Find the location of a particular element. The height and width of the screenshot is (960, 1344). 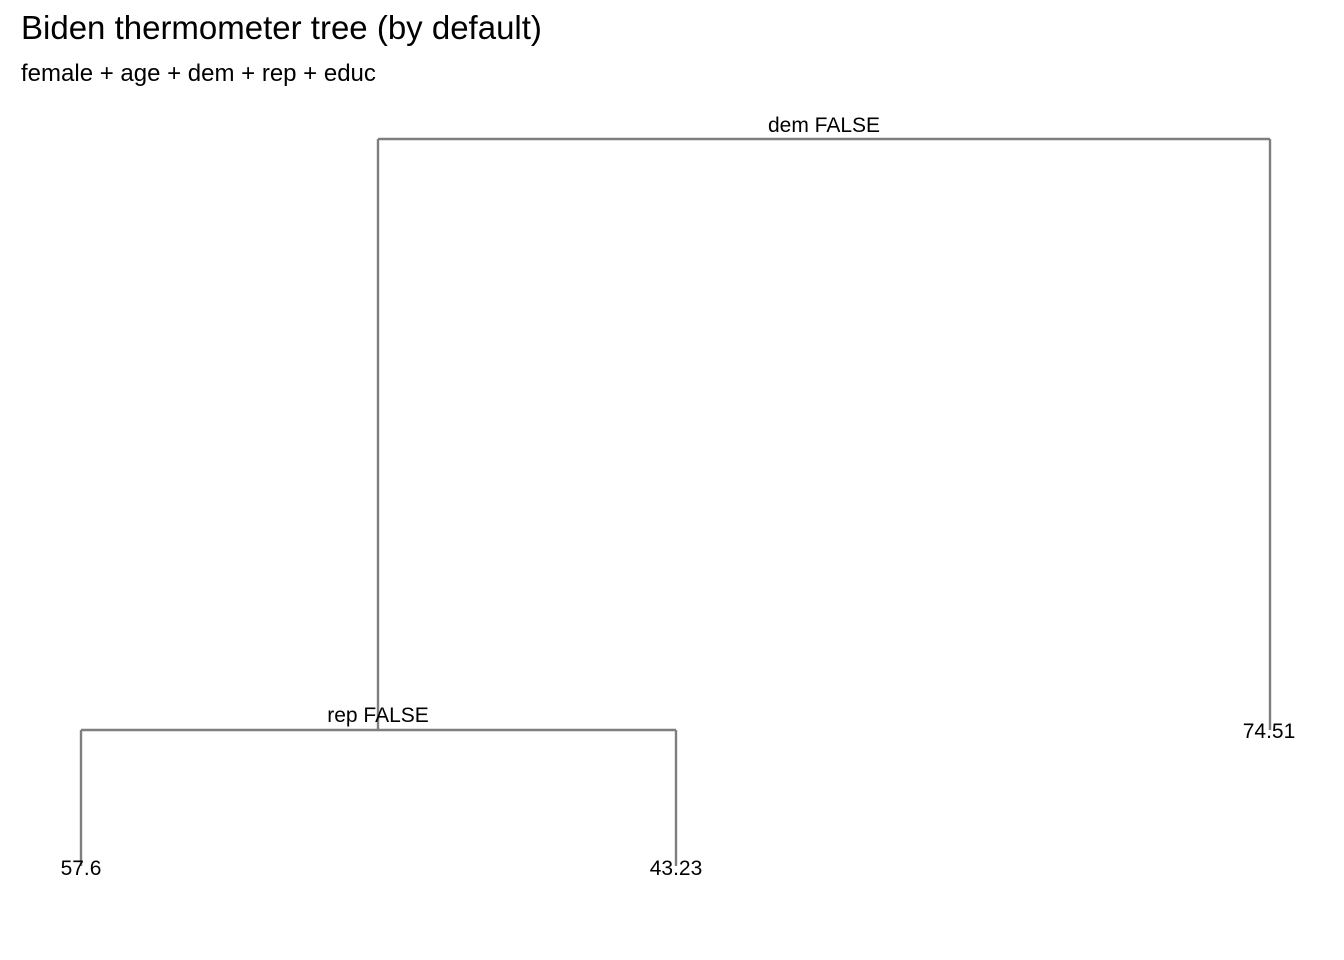

node-rep-split-label: rep FALSE is located at coordinates (378, 715).